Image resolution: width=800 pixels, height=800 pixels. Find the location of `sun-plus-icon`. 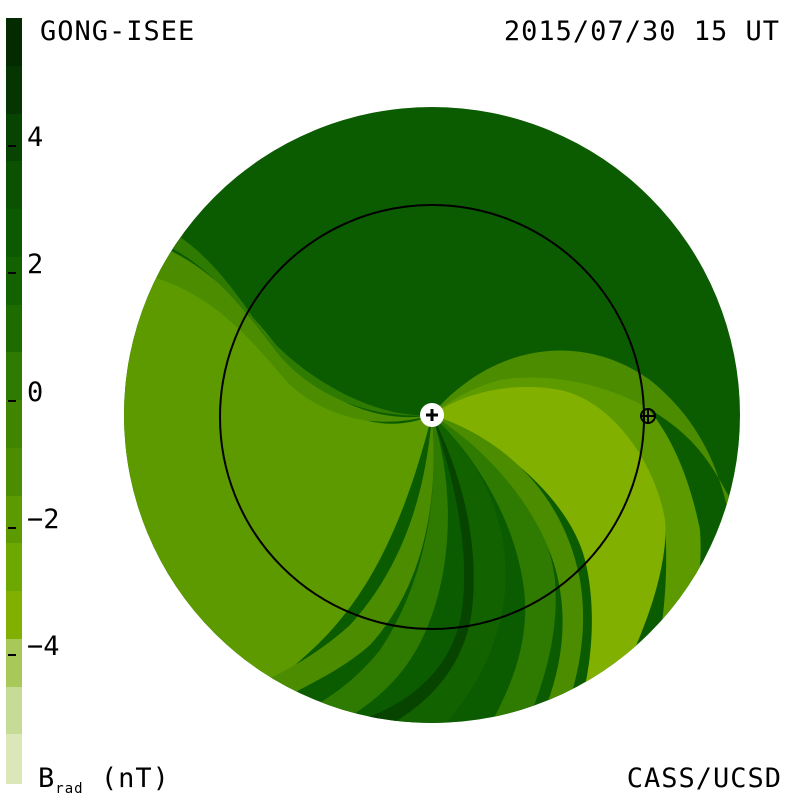

sun-plus-icon is located at coordinates (432, 415).